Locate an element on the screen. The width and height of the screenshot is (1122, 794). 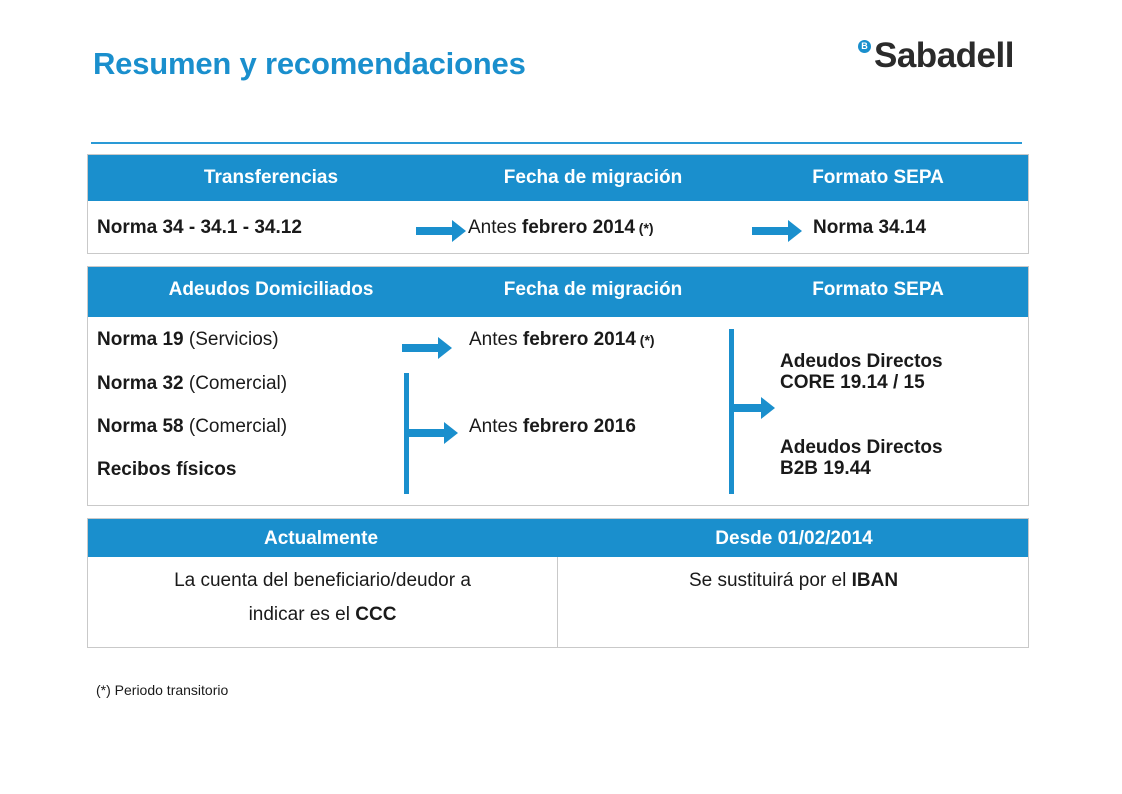
cuenta-prefix: indicar es el is located at coordinates (302, 614).